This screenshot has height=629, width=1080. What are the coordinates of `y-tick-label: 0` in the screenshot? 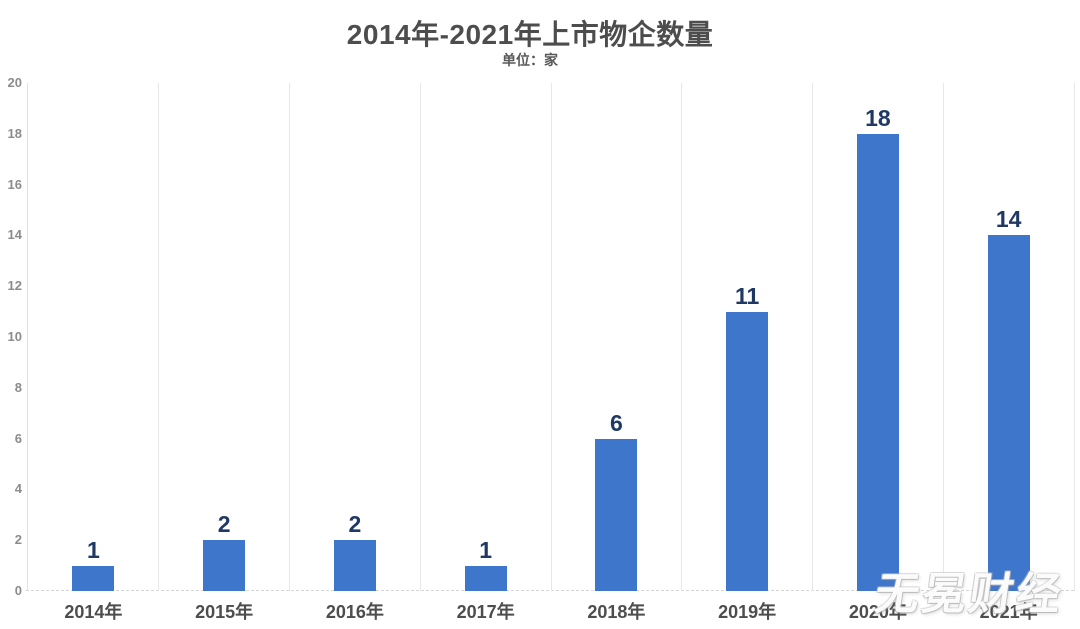 It's located at (18, 590).